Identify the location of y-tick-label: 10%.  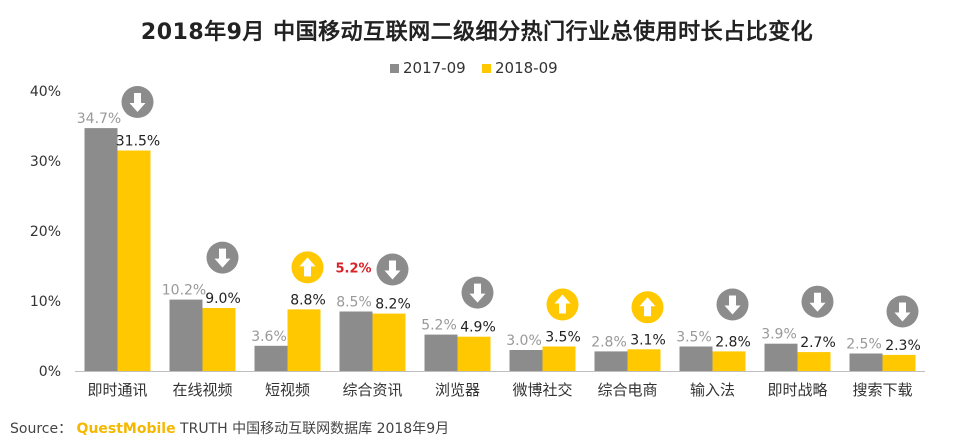
(45, 302).